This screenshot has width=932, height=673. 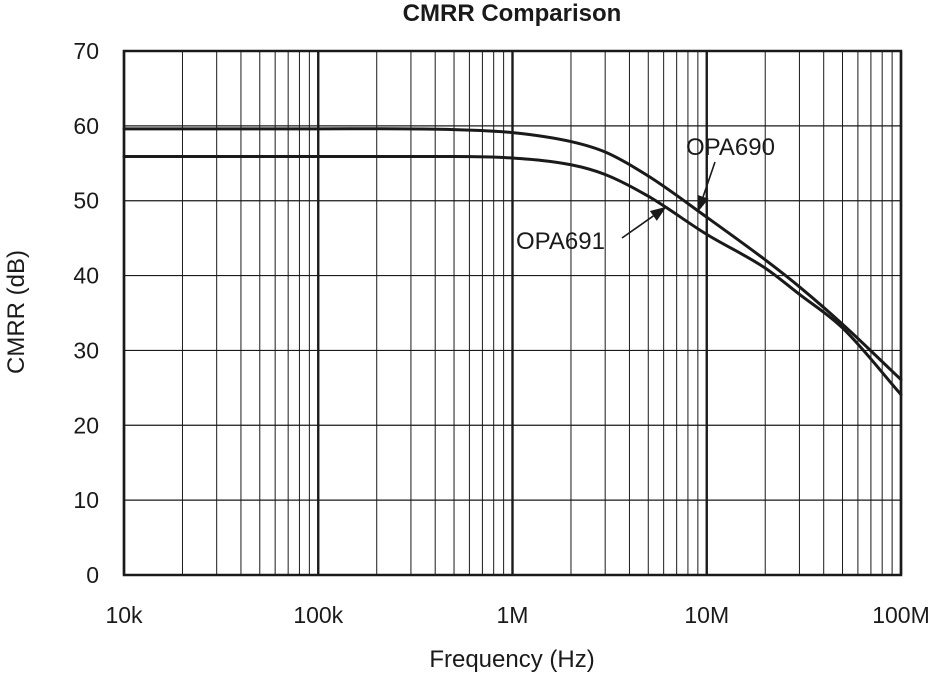 What do you see at coordinates (645, 194) in the screenshot?
I see `annotations: OPA690 OPA691` at bounding box center [645, 194].